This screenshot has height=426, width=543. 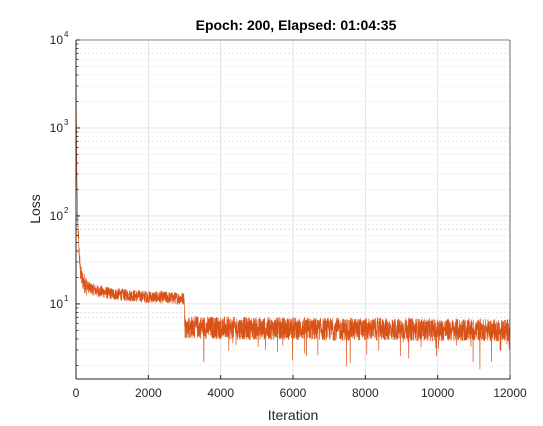 What do you see at coordinates (66, 298) in the screenshot?
I see `y-tick-exponent: 1` at bounding box center [66, 298].